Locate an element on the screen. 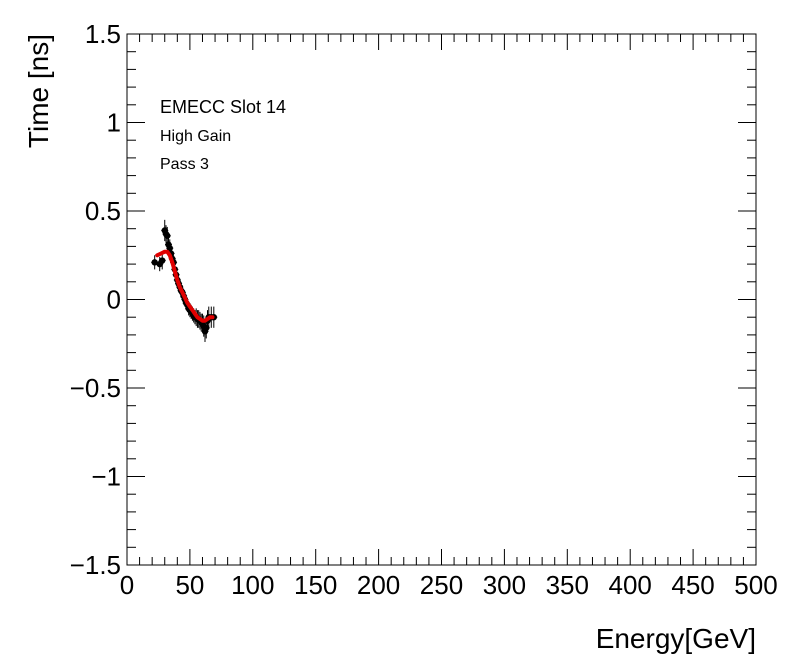 Image resolution: width=796 pixels, height=672 pixels. y-tick-label: −0.5 is located at coordinates (95, 388).